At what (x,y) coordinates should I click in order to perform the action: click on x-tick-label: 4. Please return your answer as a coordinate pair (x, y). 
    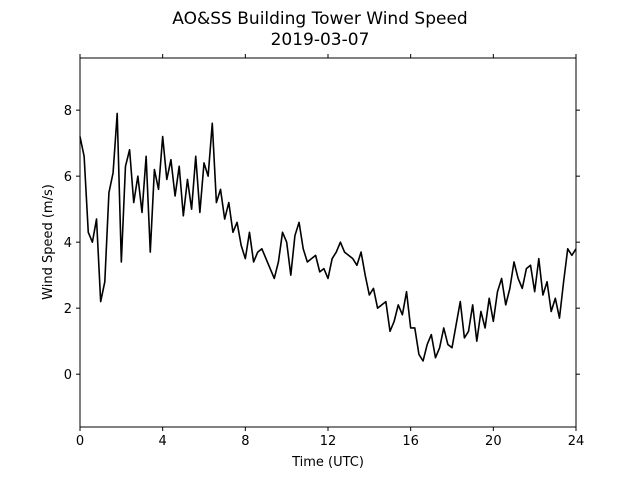
    Looking at the image, I should click on (163, 441).